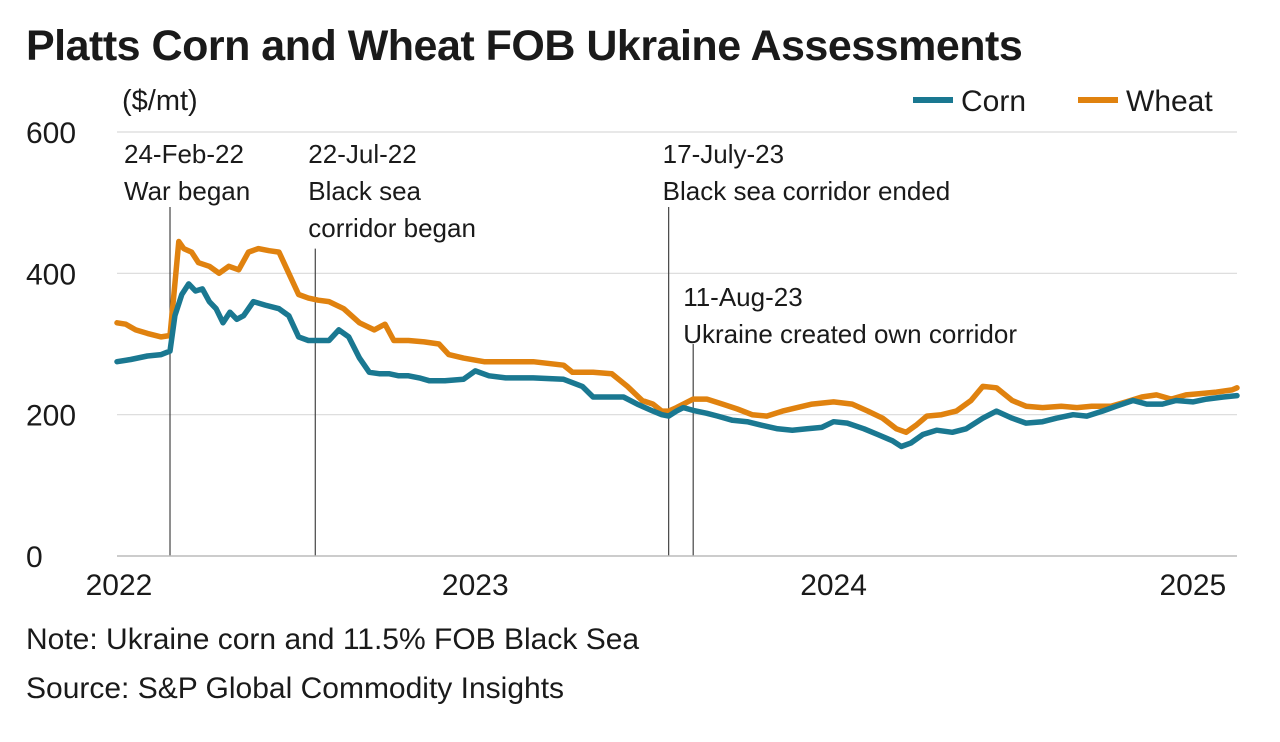 This screenshot has height=742, width=1280. Describe the element at coordinates (1169, 101) in the screenshot. I see `legend-label-wheat: Wheat` at that location.